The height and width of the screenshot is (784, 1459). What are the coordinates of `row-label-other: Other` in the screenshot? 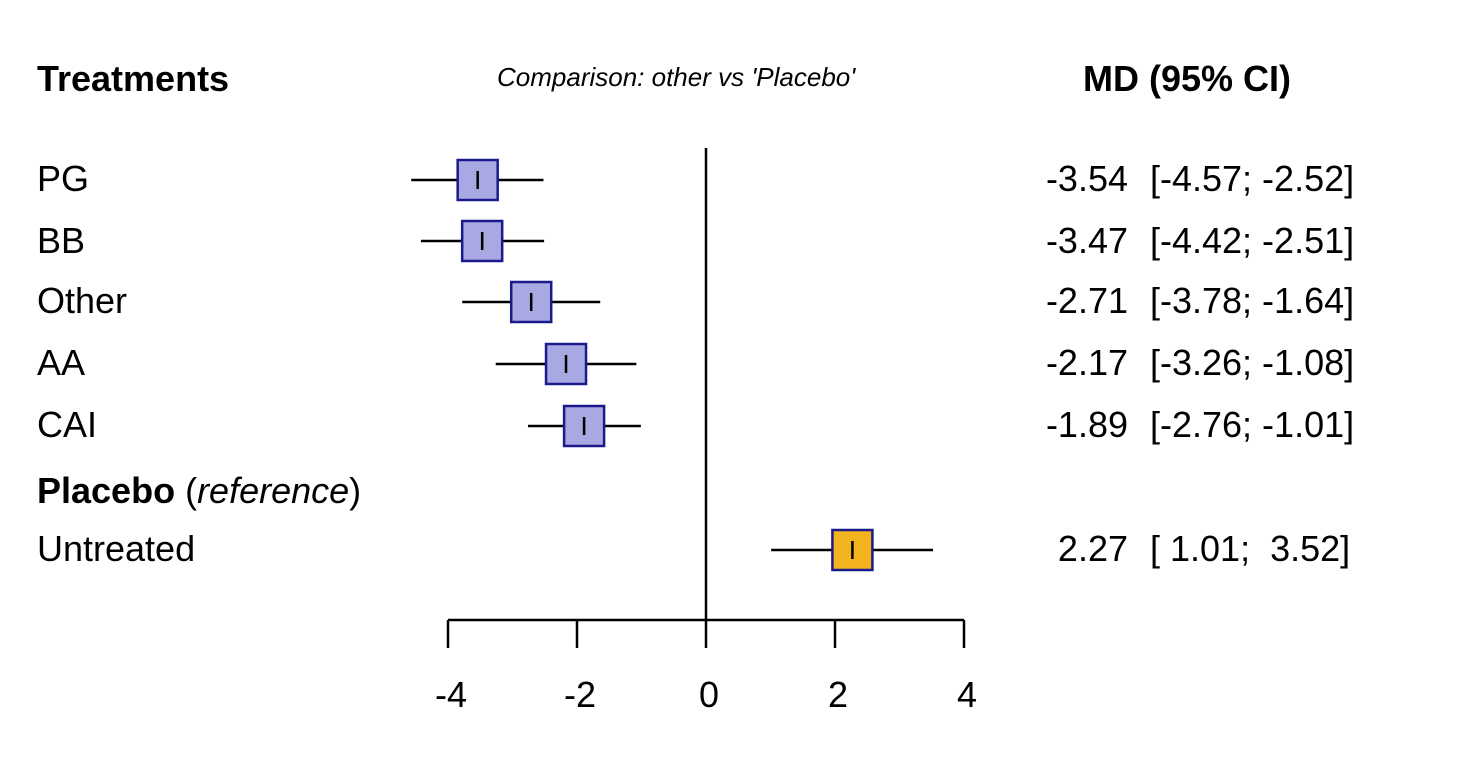 It's located at (82, 300).